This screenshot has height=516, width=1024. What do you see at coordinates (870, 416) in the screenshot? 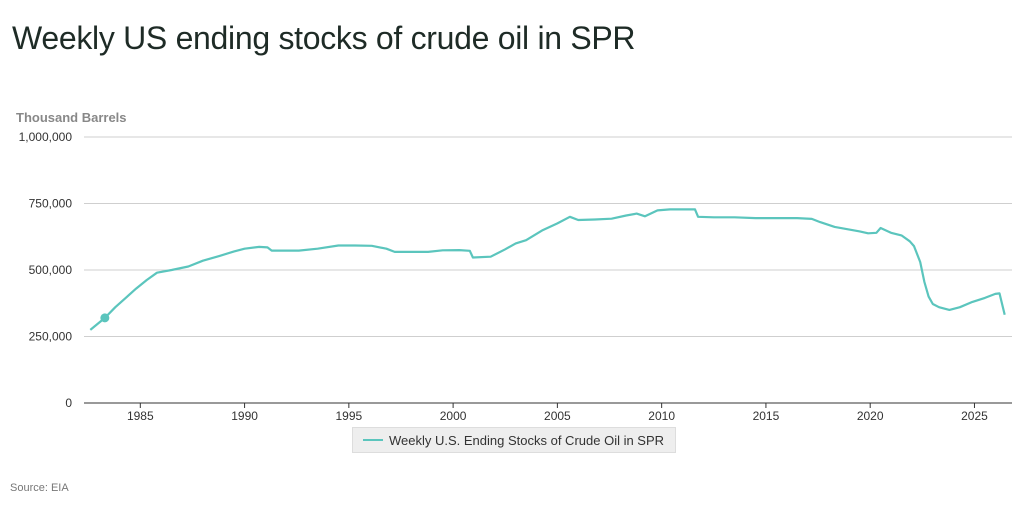
I see `x-tick-label: 2020` at bounding box center [870, 416].